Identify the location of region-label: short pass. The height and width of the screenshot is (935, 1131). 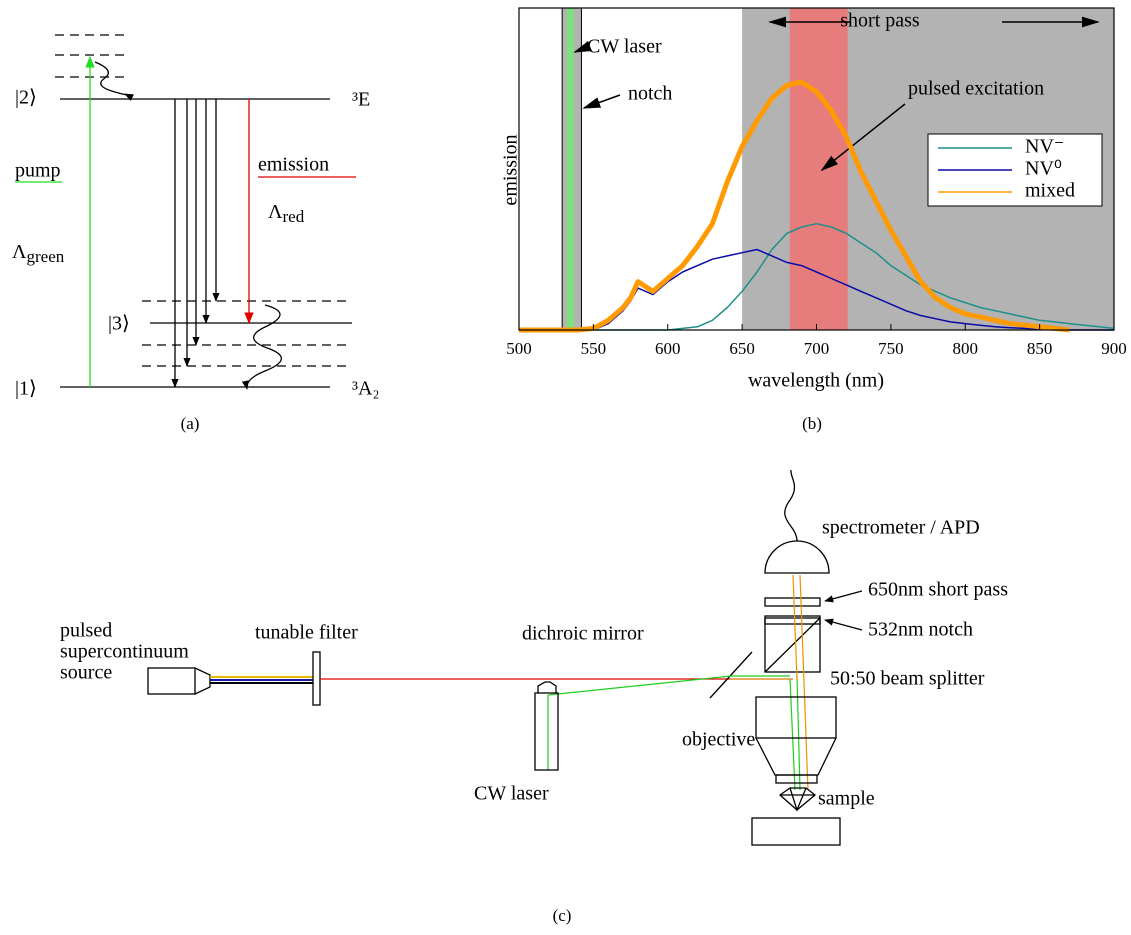
(880, 21).